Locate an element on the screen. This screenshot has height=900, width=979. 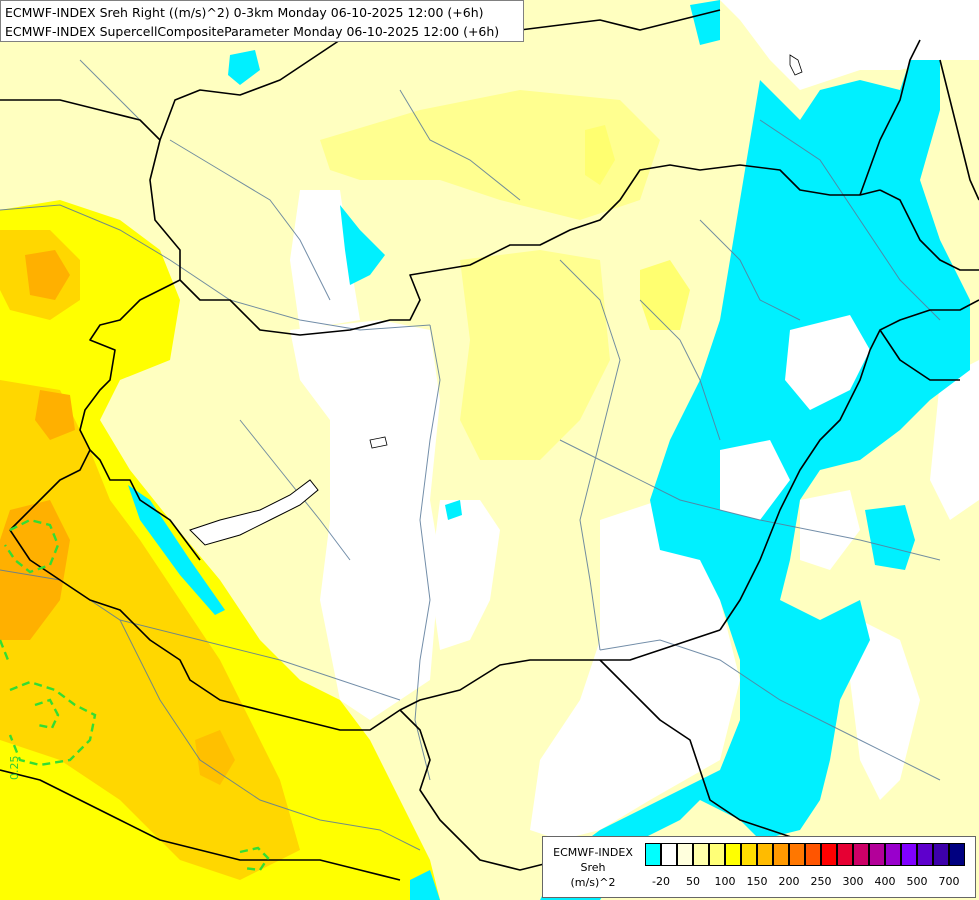
light-yellow-central is located at coordinates (535, 355).